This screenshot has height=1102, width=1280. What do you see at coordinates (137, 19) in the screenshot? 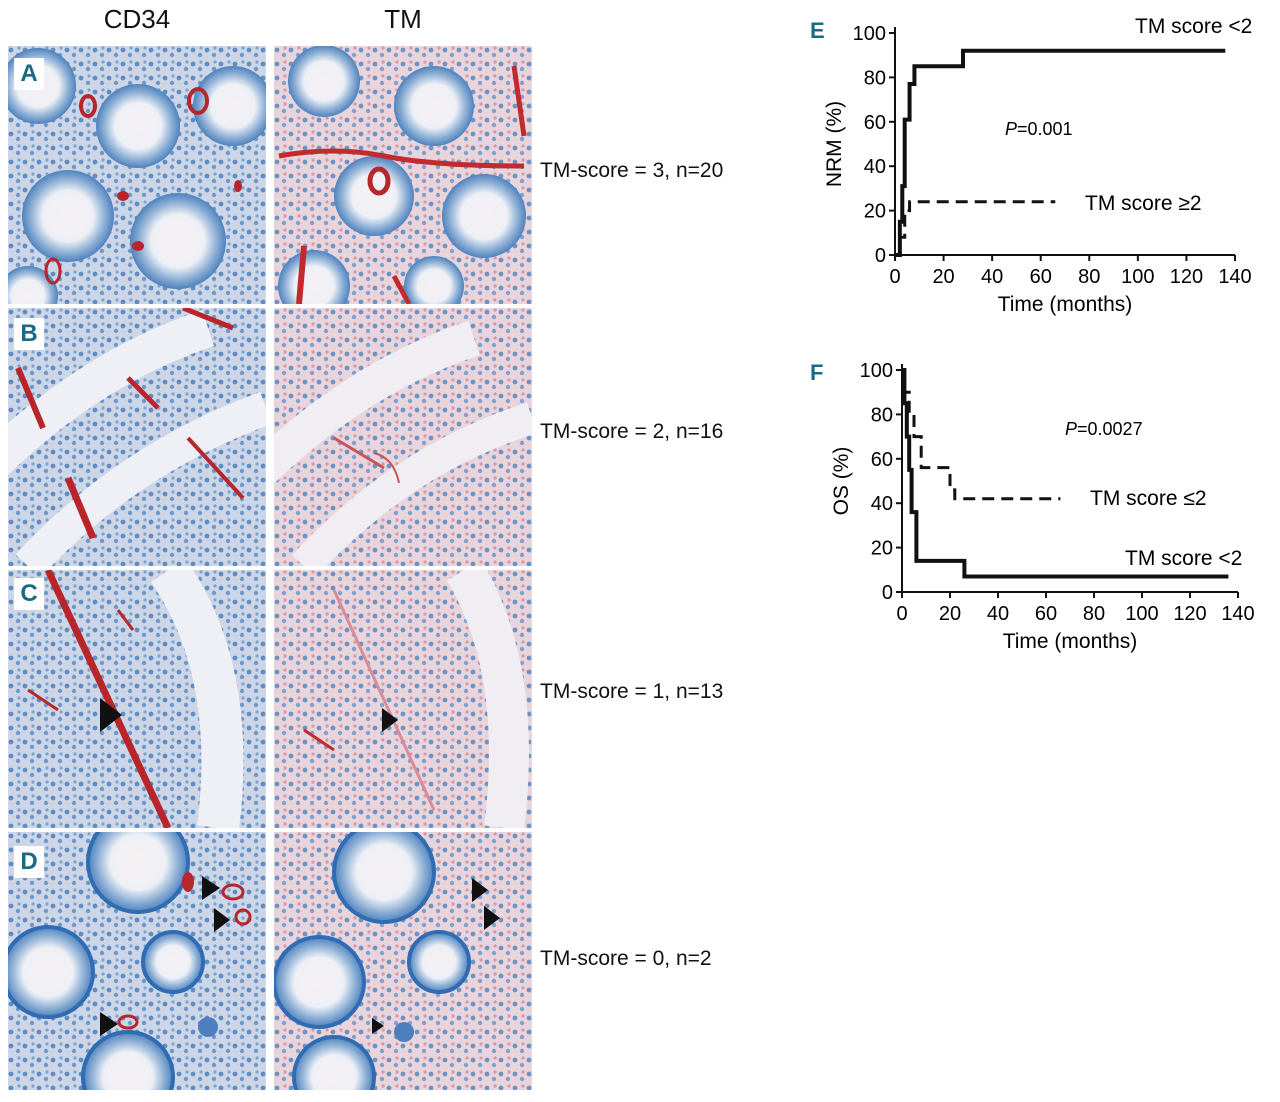
I see `cd34-column-title: CD34` at bounding box center [137, 19].